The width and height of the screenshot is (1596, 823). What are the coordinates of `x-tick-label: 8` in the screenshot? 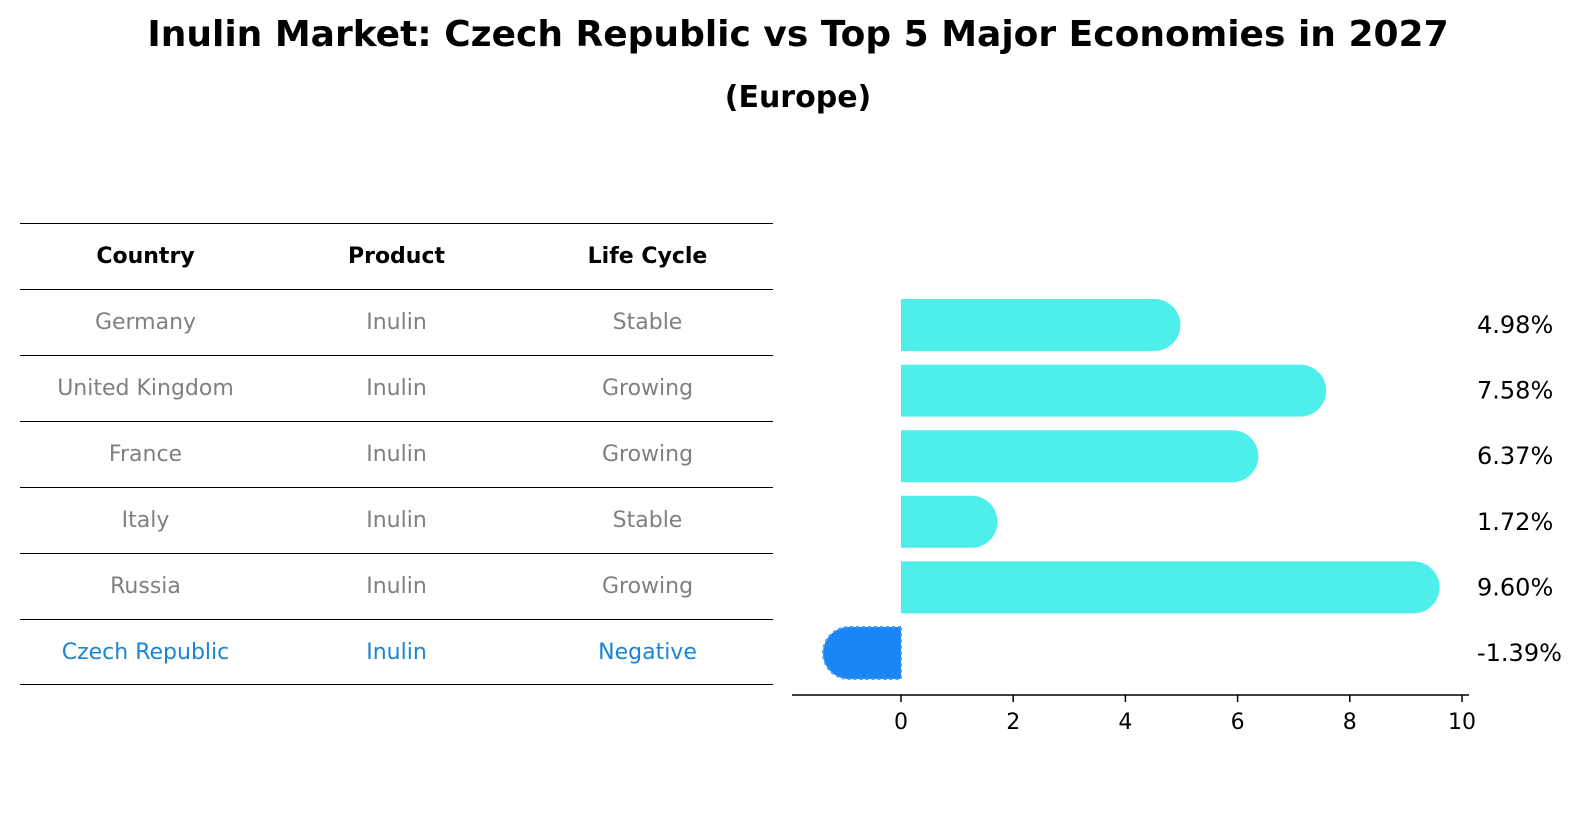 It's located at (1350, 722).